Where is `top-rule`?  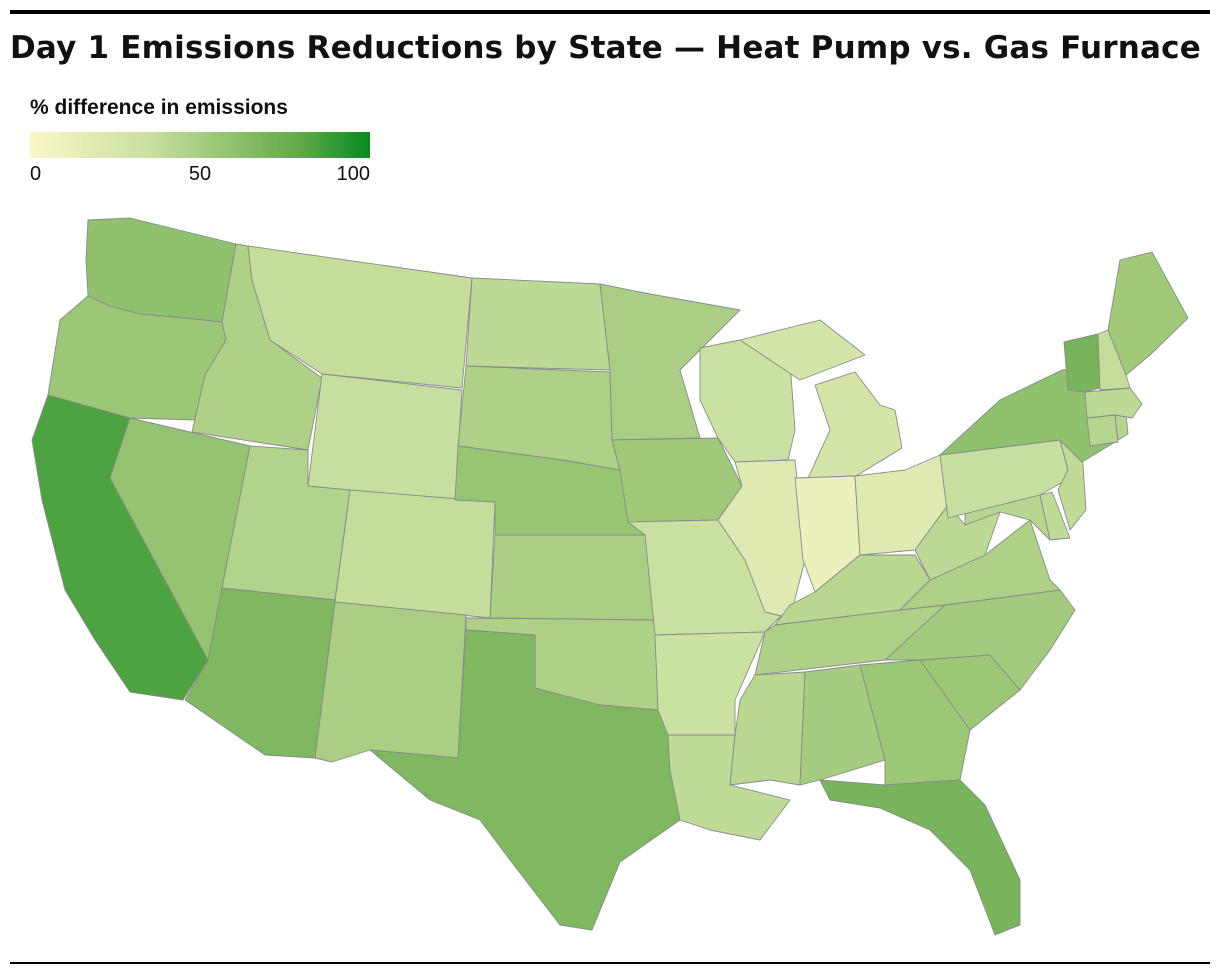 top-rule is located at coordinates (610, 12).